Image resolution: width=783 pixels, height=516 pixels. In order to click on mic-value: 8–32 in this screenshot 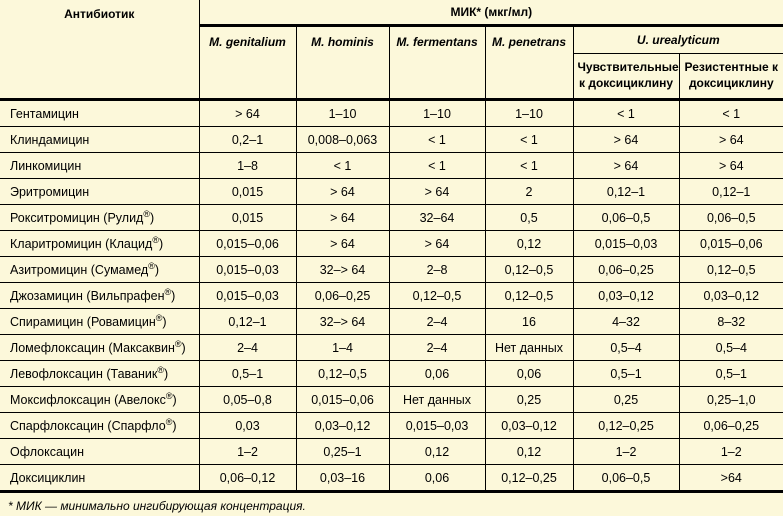, I will do `click(730, 321)`.